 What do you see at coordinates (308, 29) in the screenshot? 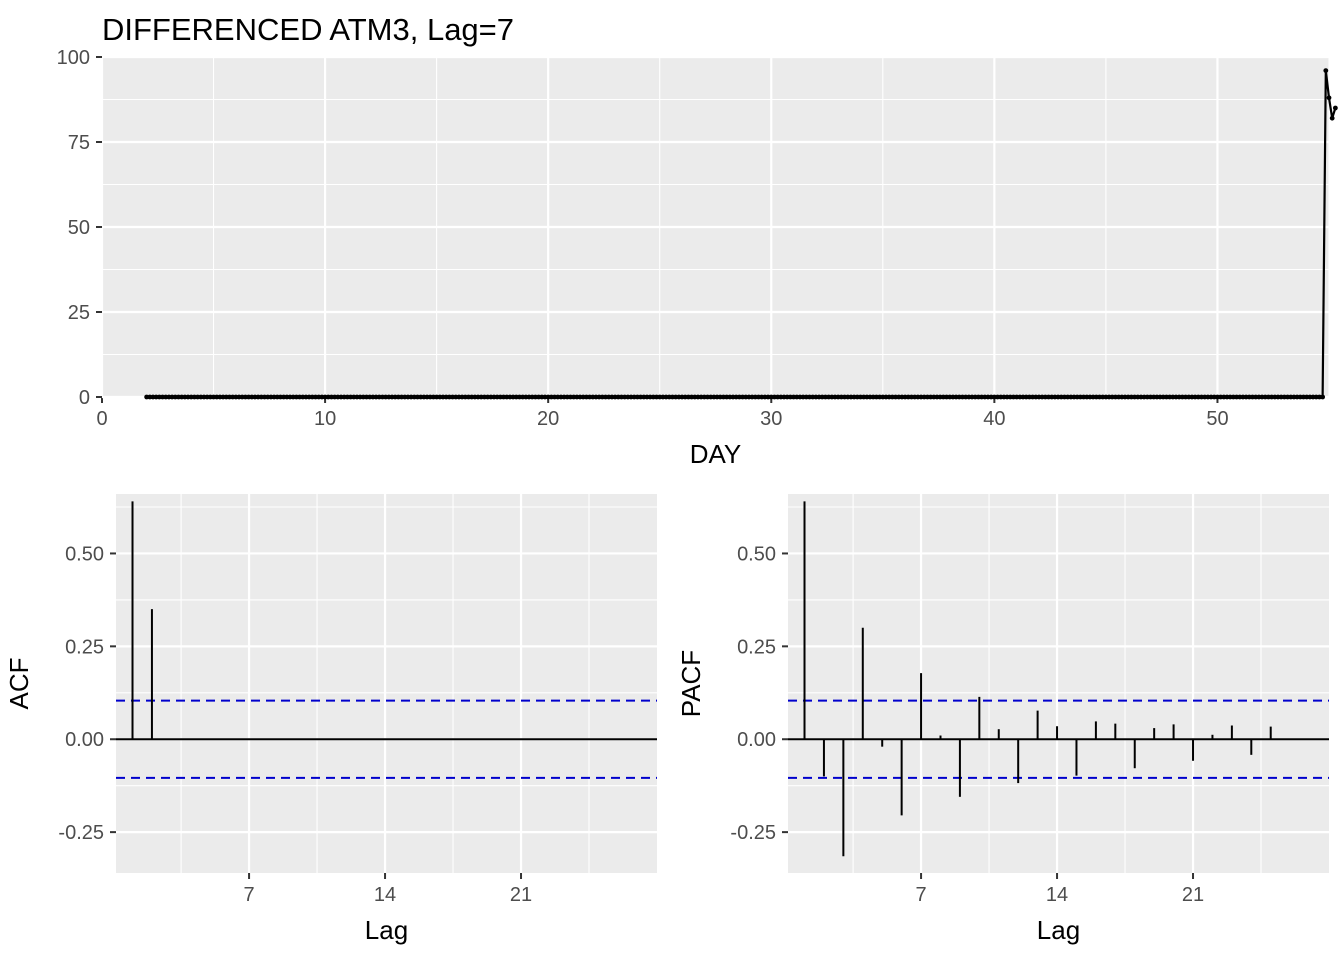
I see `plot-title: DIFFERENCED ATM3, Lag=7` at bounding box center [308, 29].